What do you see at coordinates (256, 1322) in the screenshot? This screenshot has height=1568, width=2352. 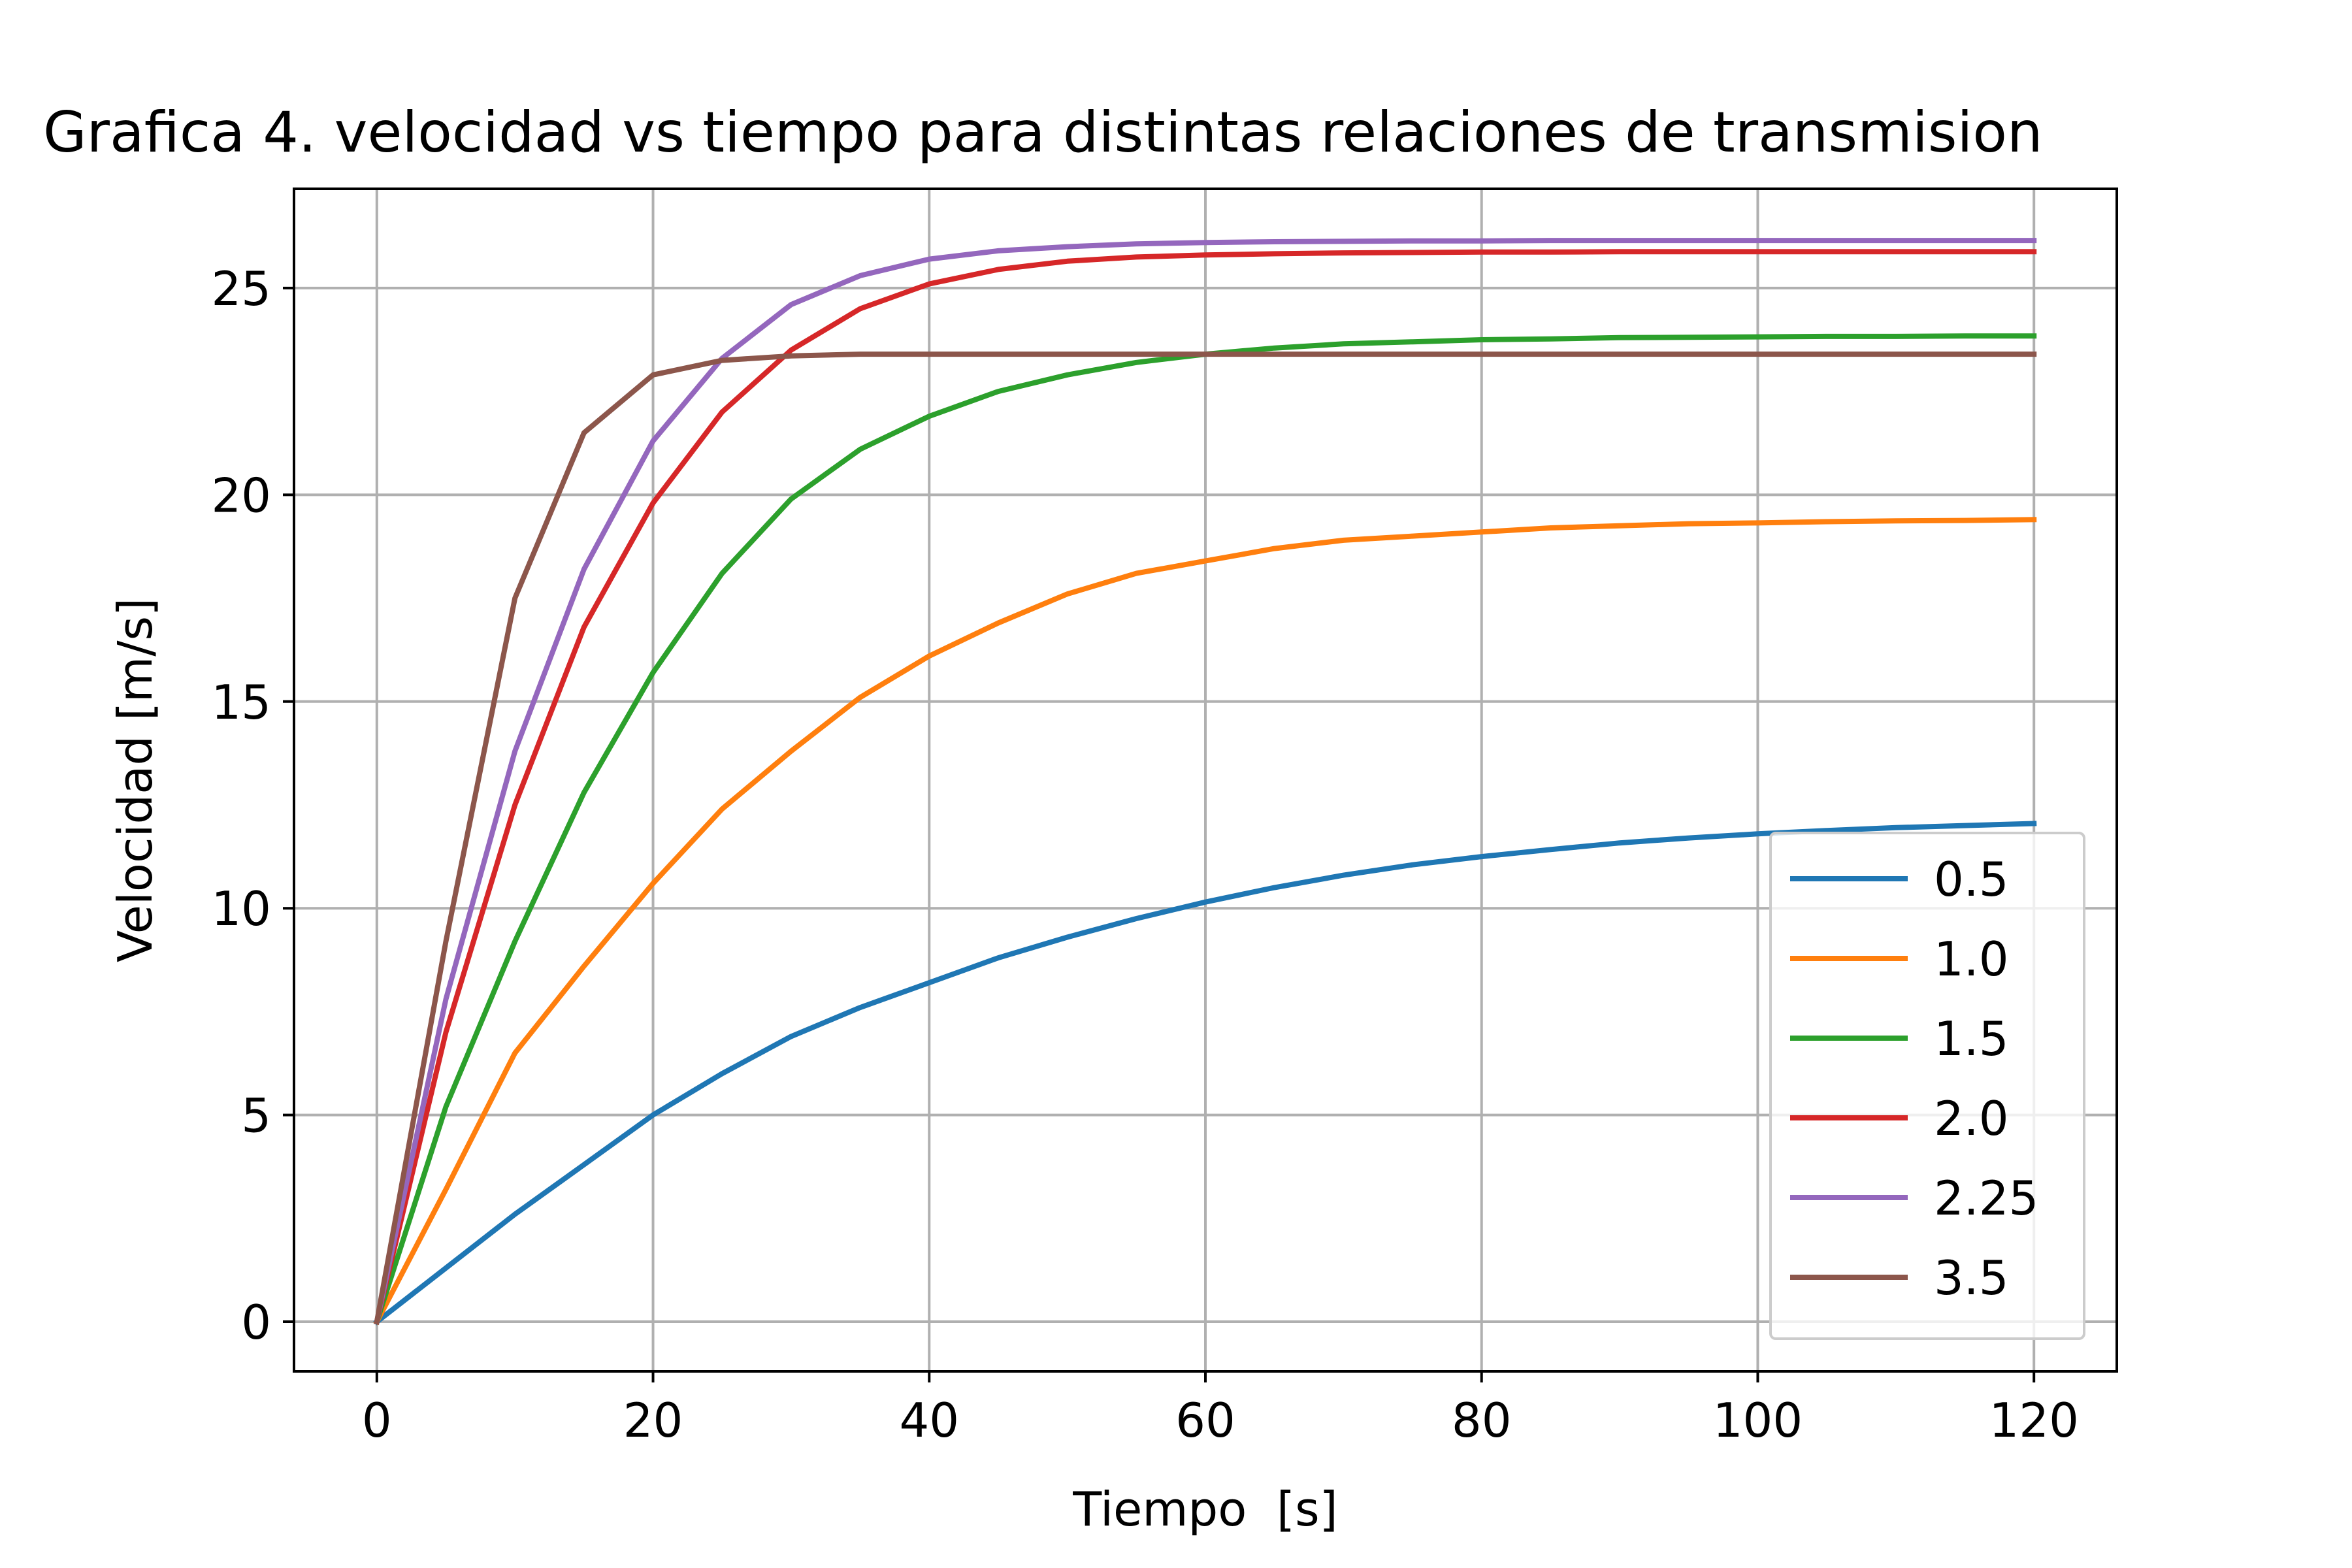 I see `y-tick-label: 0` at bounding box center [256, 1322].